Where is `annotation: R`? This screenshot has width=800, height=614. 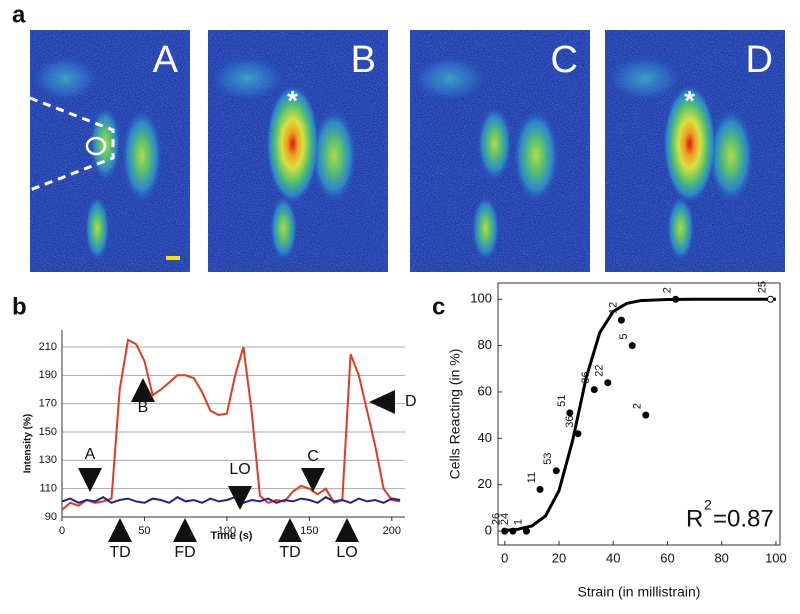
annotation: R is located at coordinates (694, 518).